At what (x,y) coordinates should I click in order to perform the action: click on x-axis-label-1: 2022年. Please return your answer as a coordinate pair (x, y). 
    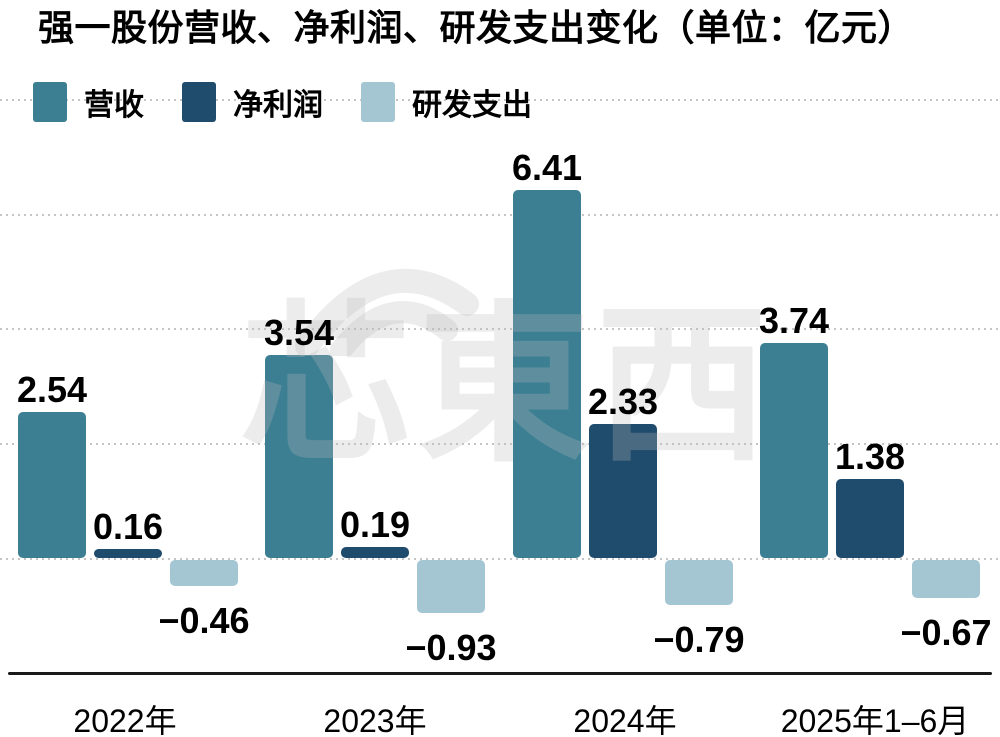
    Looking at the image, I should click on (125, 720).